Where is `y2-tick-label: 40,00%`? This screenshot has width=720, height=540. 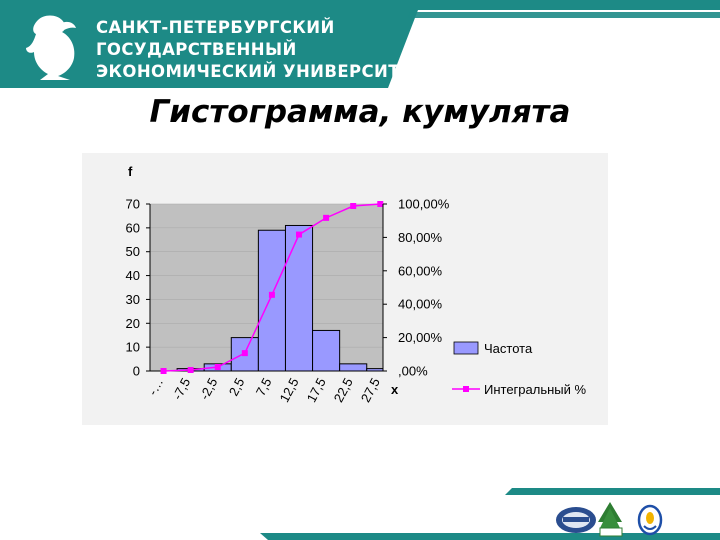
y2-tick-label: 40,00% is located at coordinates (420, 304).